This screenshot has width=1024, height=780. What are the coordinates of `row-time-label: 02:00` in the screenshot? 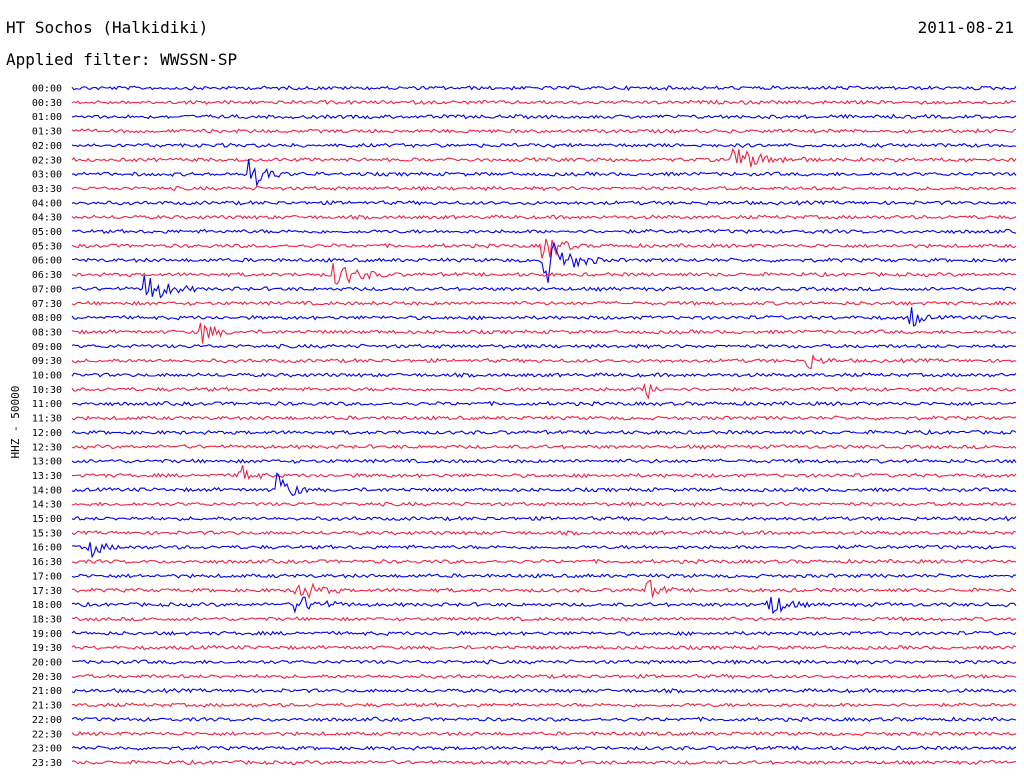 It's located at (47, 146).